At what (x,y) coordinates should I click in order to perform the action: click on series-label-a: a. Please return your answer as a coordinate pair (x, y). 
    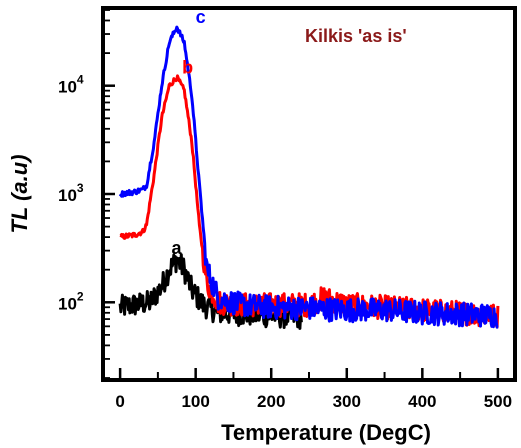
    Looking at the image, I should click on (176, 248).